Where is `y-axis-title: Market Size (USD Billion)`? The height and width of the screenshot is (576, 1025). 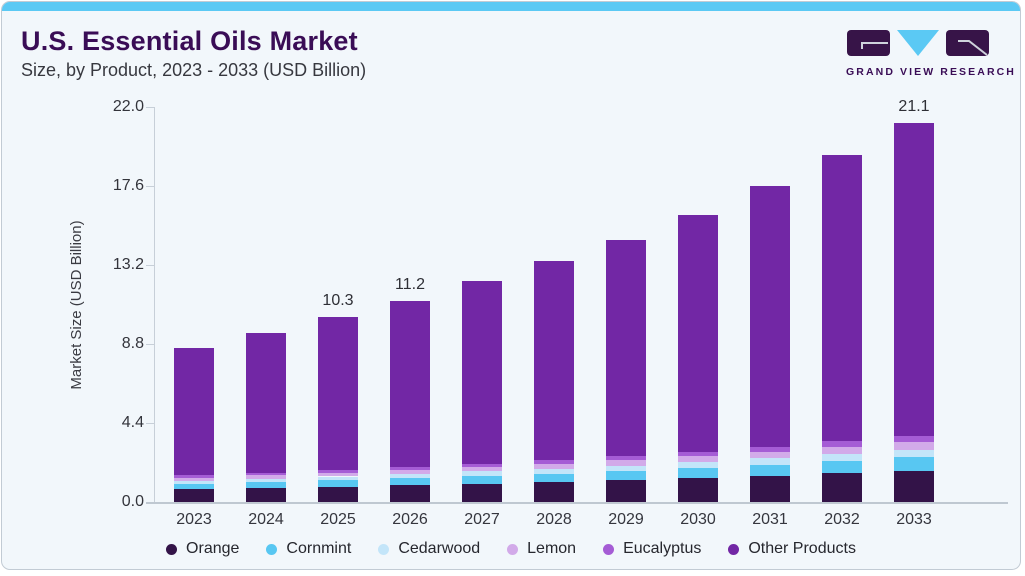
y-axis-title: Market Size (USD Billion) is located at coordinates (76, 305).